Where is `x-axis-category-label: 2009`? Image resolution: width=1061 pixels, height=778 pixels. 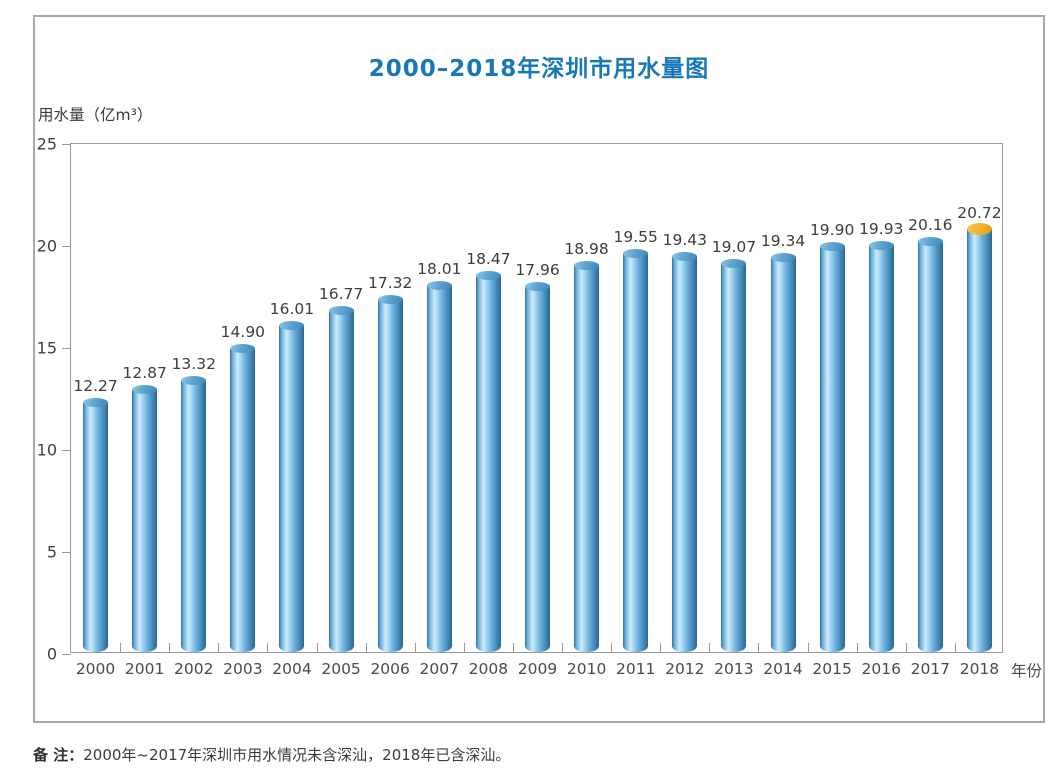 x-axis-category-label: 2009 is located at coordinates (537, 669).